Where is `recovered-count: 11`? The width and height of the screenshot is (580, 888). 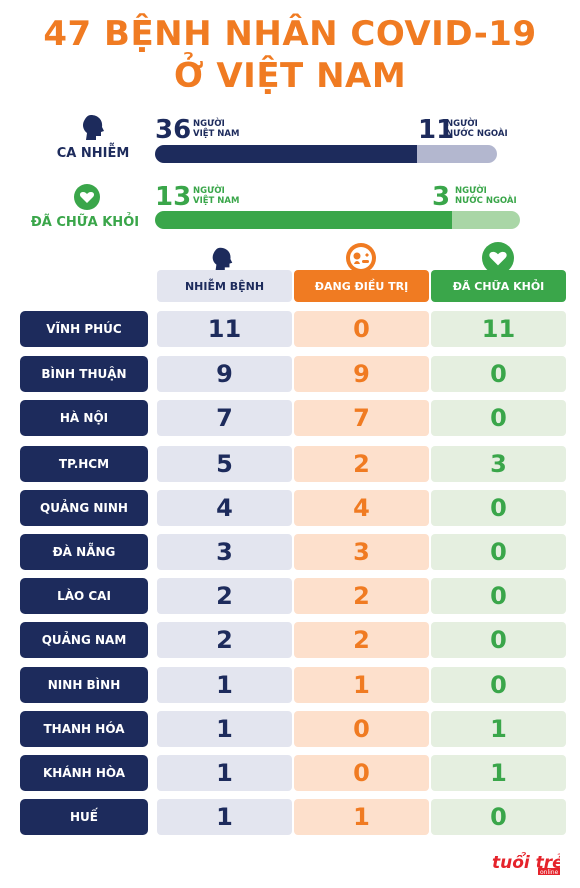
recovered-count: 11 is located at coordinates (498, 329).